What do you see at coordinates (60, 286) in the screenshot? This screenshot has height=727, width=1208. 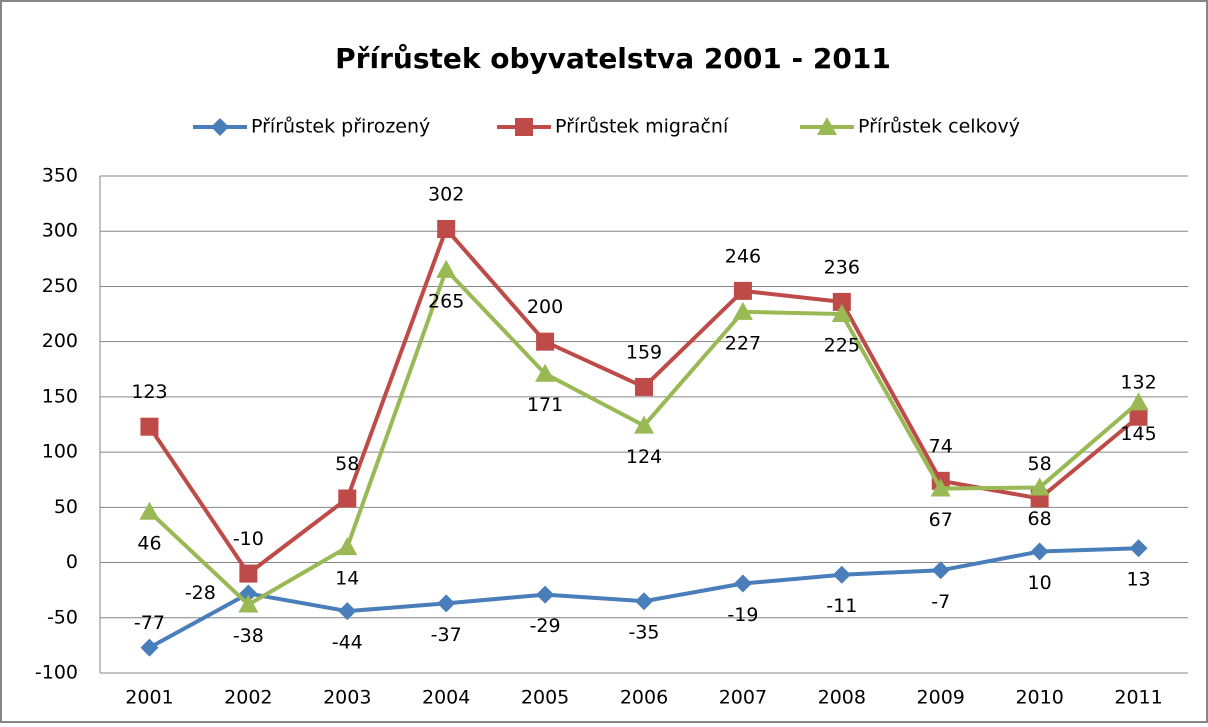 I see `y-tick-label: 250` at bounding box center [60, 286].